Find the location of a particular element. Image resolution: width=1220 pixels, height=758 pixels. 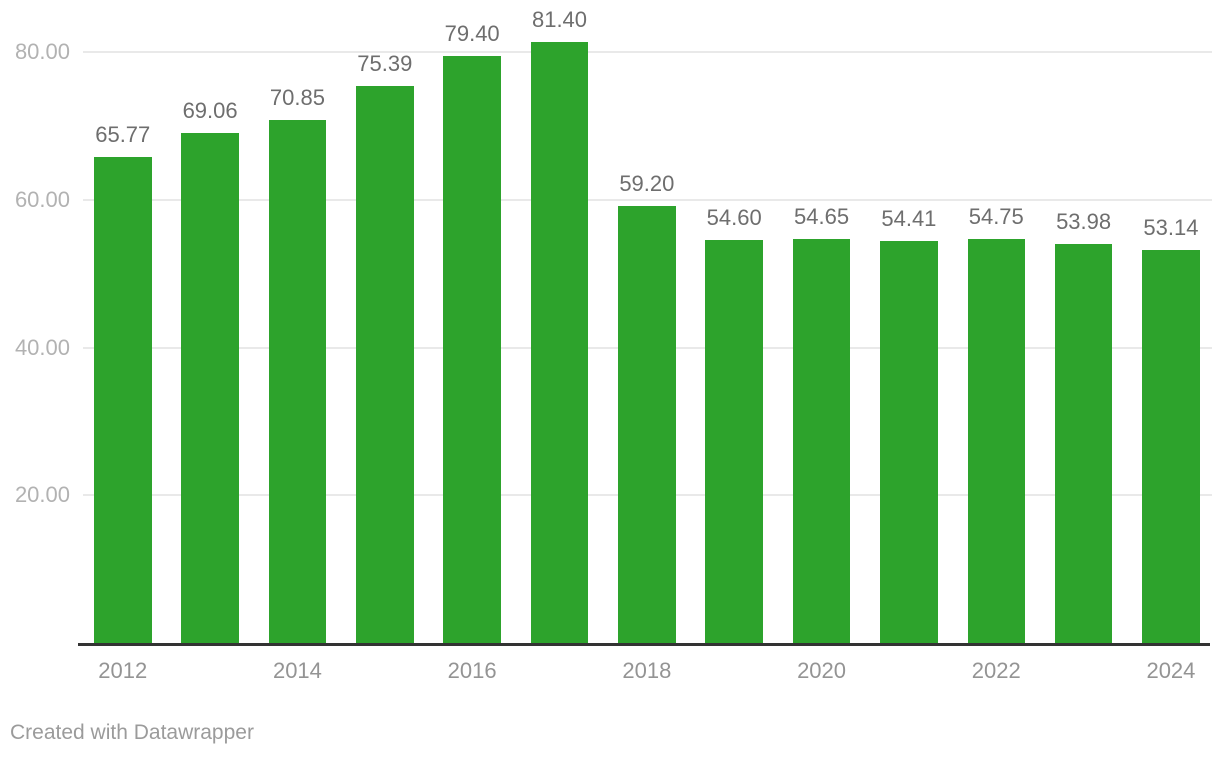

bar-value-label: 79.40 is located at coordinates (472, 34).